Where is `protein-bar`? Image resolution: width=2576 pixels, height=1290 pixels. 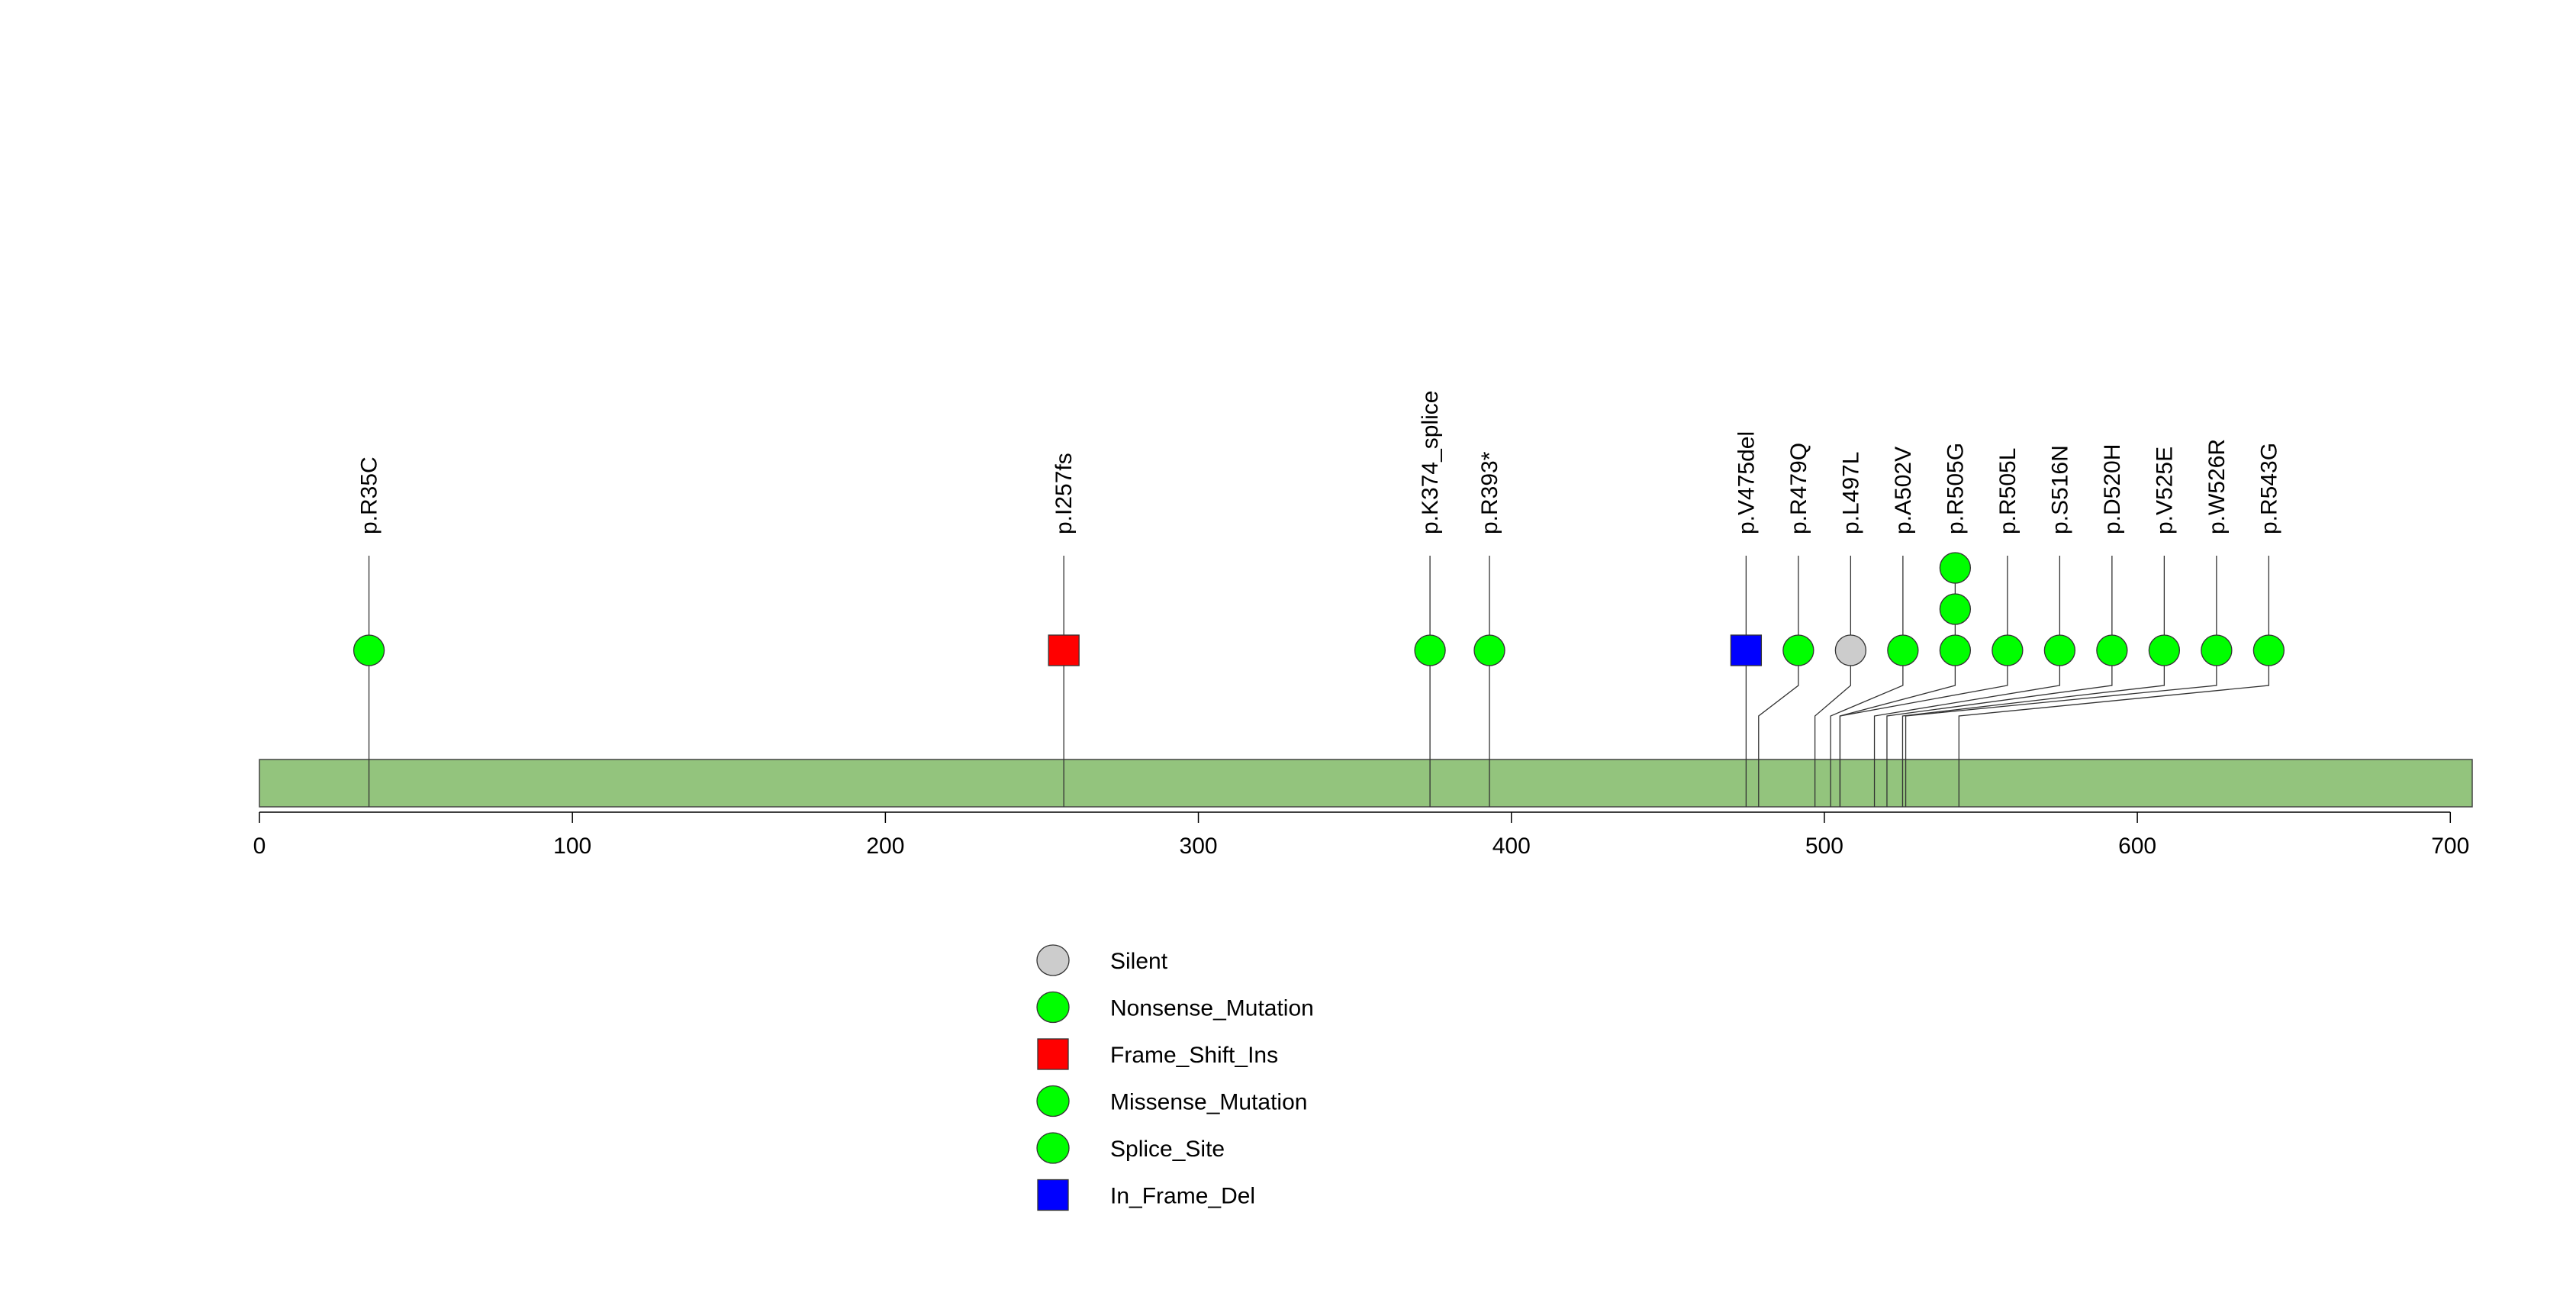
protein-bar is located at coordinates (1366, 783).